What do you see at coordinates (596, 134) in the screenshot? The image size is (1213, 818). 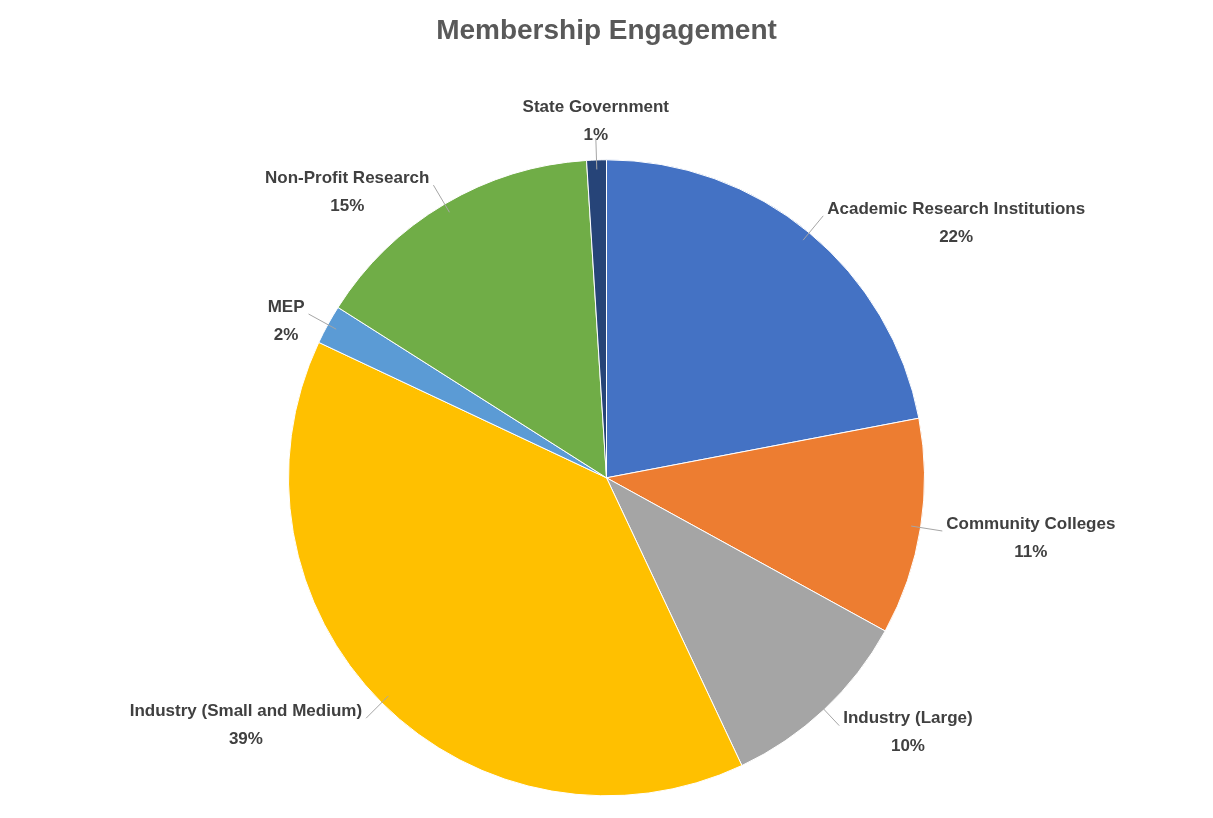 I see `data-label: 1%` at bounding box center [596, 134].